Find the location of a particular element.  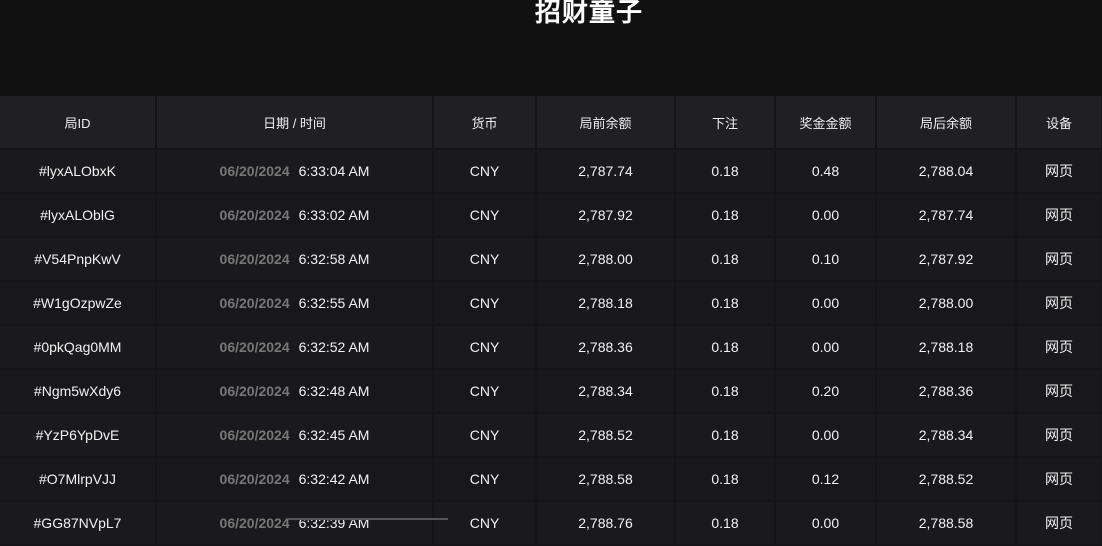

cell-balance-before: 2,788.76 is located at coordinates (606, 523).